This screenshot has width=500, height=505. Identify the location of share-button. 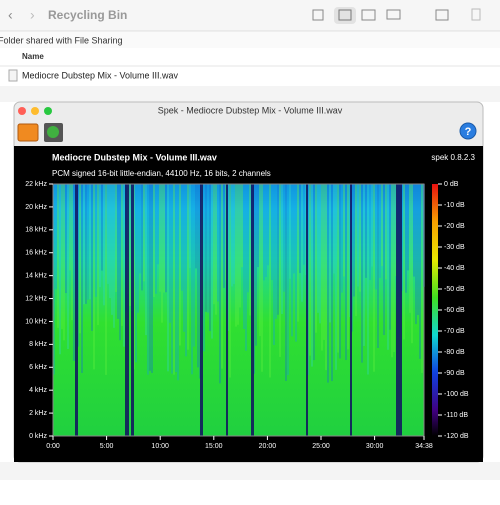
(476, 14).